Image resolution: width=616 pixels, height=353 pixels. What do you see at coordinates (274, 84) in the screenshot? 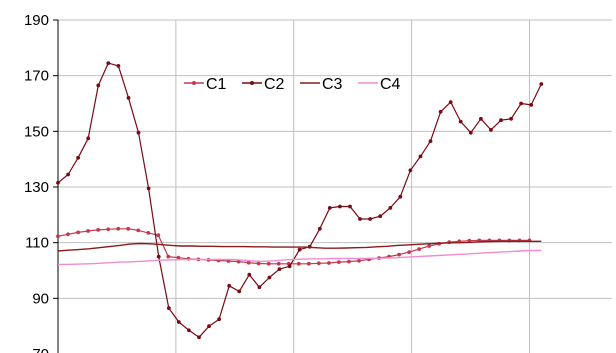
I see `legend-label-c2: C2` at bounding box center [274, 84].